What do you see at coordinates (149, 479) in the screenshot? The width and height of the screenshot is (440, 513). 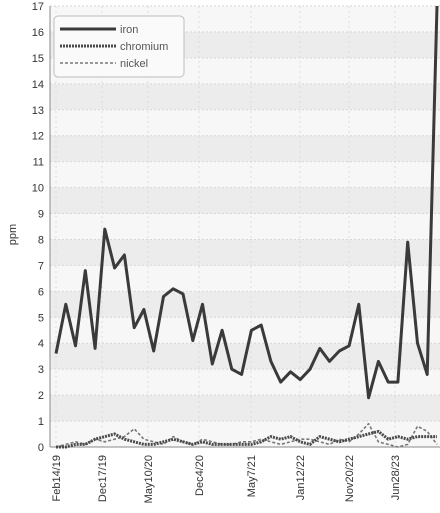 I see `x-tick-label: May10/20` at bounding box center [149, 479].